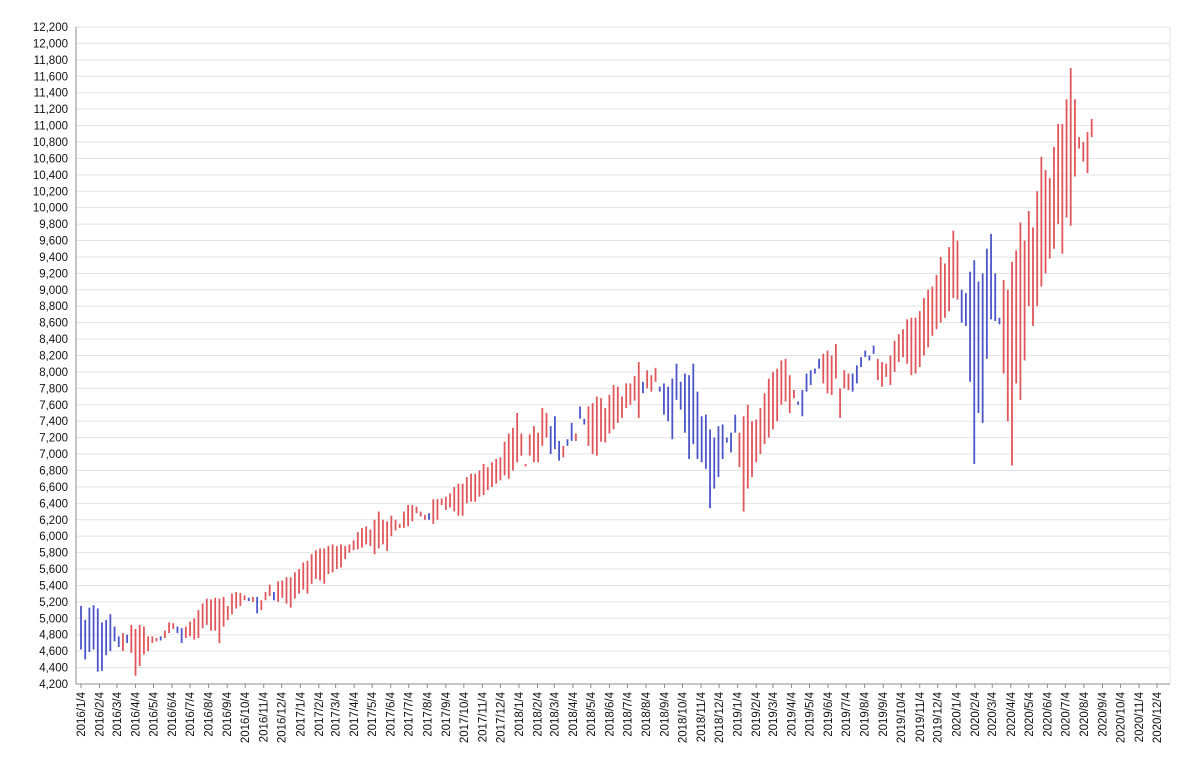  I want to click on y-tick-label: 5,200, so click(53, 603).